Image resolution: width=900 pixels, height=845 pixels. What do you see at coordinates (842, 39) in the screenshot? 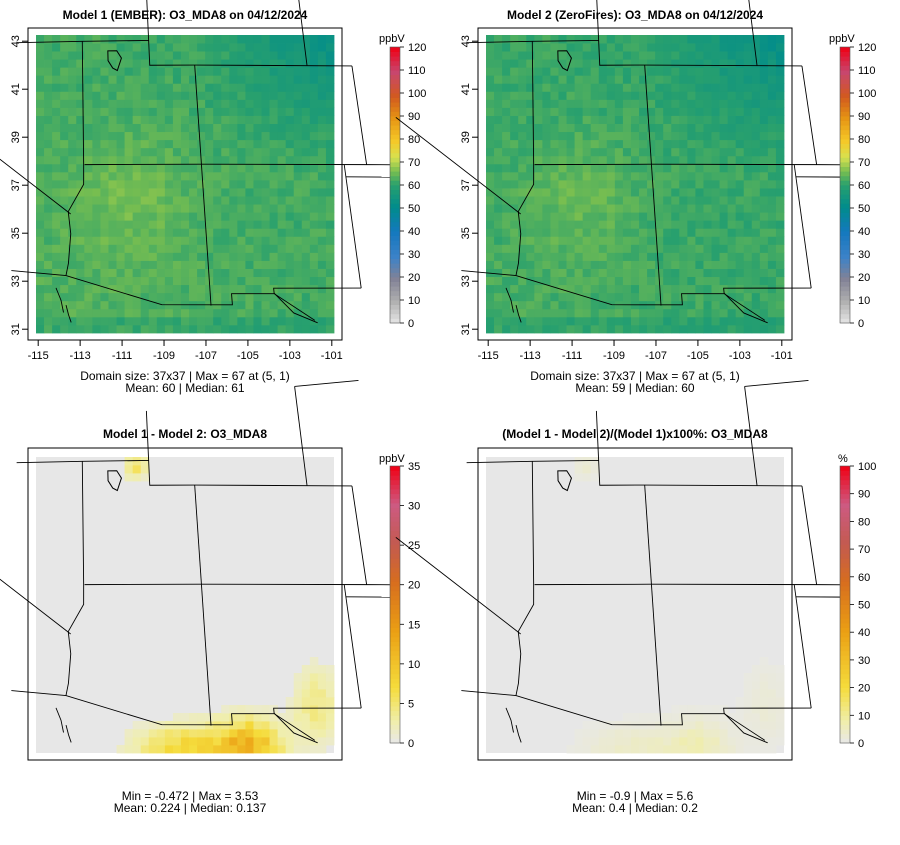
I see `panel2-colorbar-unit: ppbV` at bounding box center [842, 39].